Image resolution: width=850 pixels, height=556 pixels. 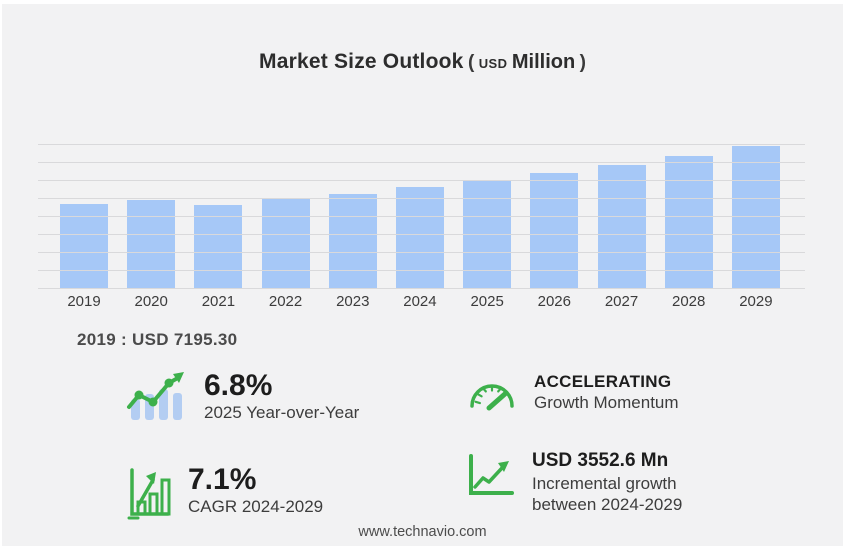 What do you see at coordinates (606, 403) in the screenshot?
I see `momentum-label: Growth Momentum` at bounding box center [606, 403].